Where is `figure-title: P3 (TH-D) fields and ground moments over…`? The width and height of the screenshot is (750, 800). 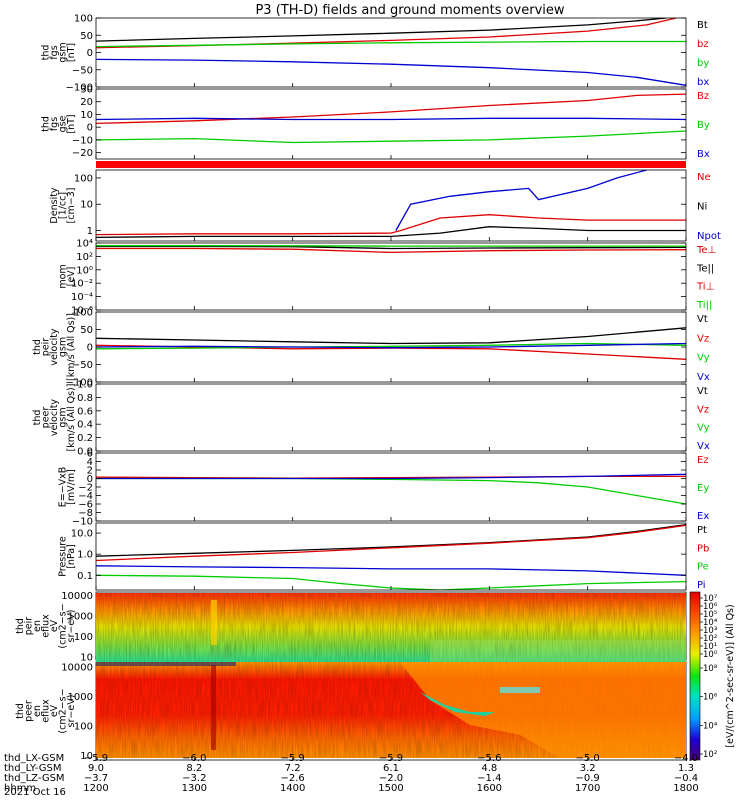
figure-title: P3 (TH-D) fields and ground moments over… is located at coordinates (409, 10).